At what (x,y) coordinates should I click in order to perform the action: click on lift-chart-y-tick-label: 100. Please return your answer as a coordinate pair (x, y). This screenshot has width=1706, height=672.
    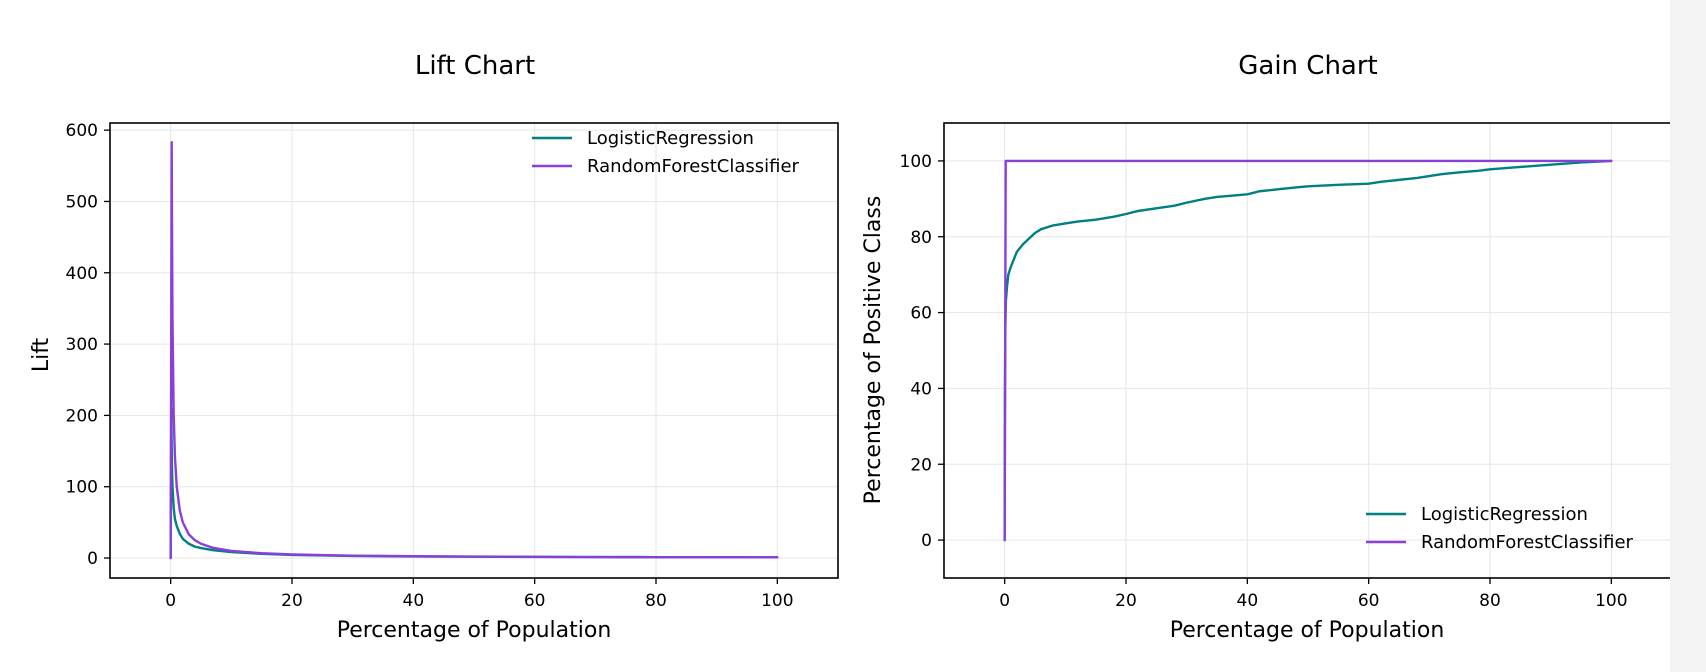
    Looking at the image, I should click on (82, 488).